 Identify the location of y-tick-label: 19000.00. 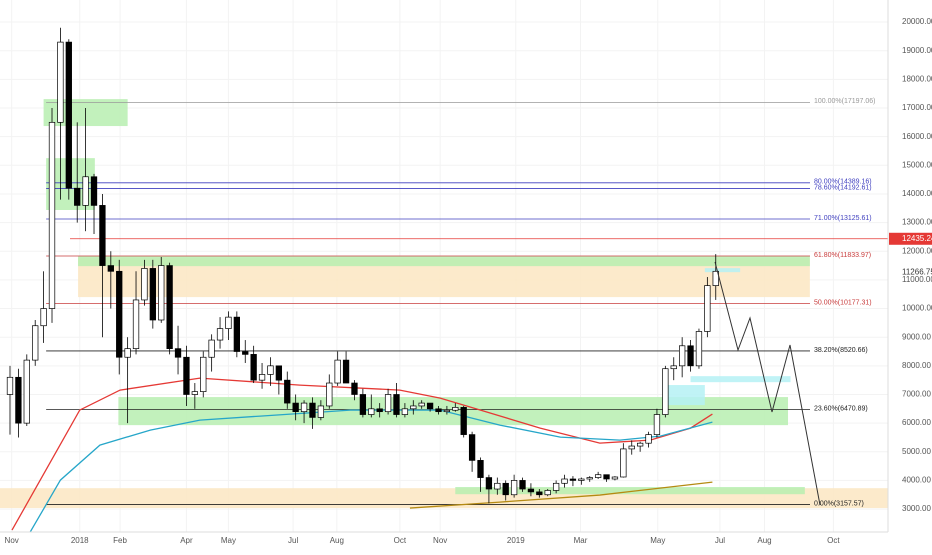
(917, 50).